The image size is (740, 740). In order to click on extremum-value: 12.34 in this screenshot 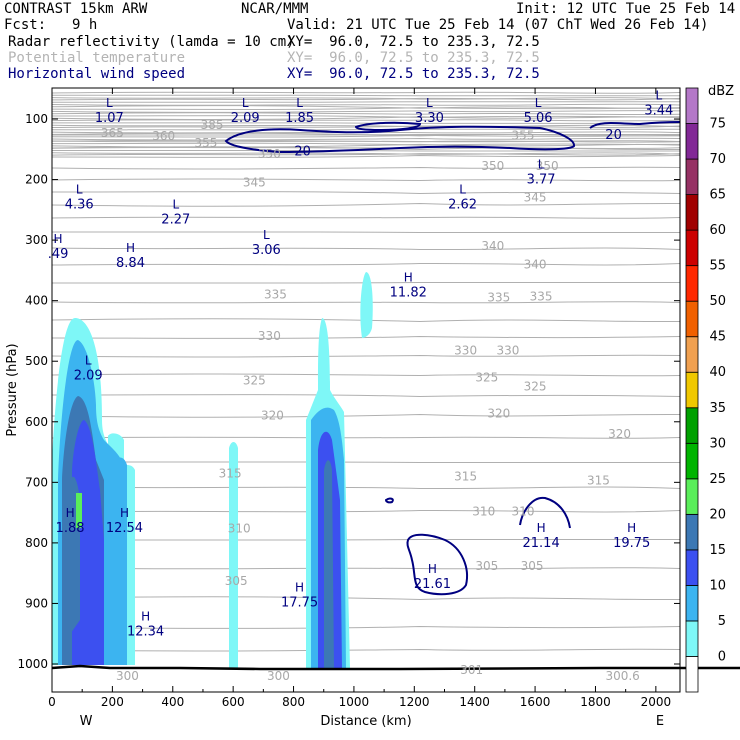, I will do `click(145, 631)`.